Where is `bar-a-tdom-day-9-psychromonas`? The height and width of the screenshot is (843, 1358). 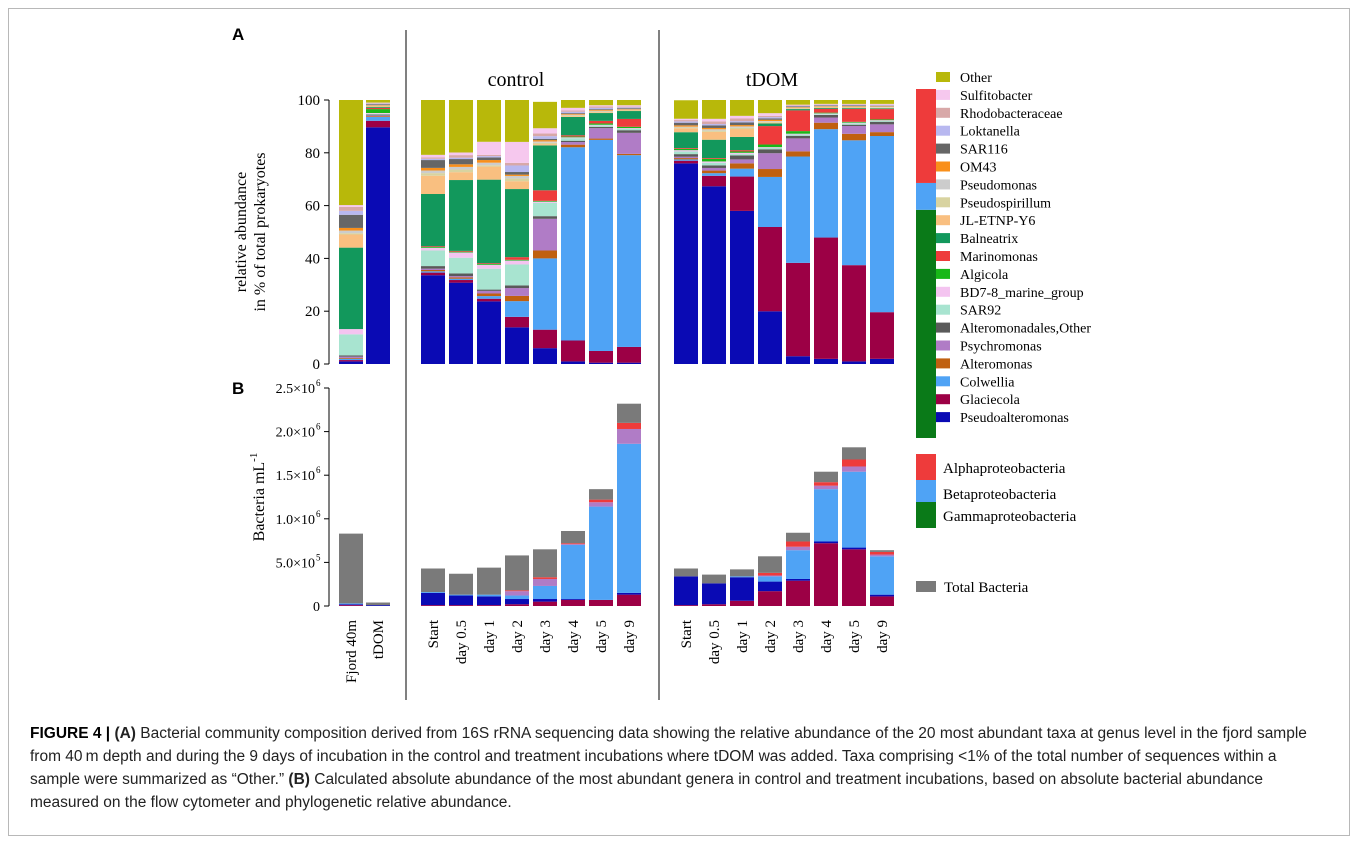
bar-a-tdom-day-9-psychromonas is located at coordinates (882, 128).